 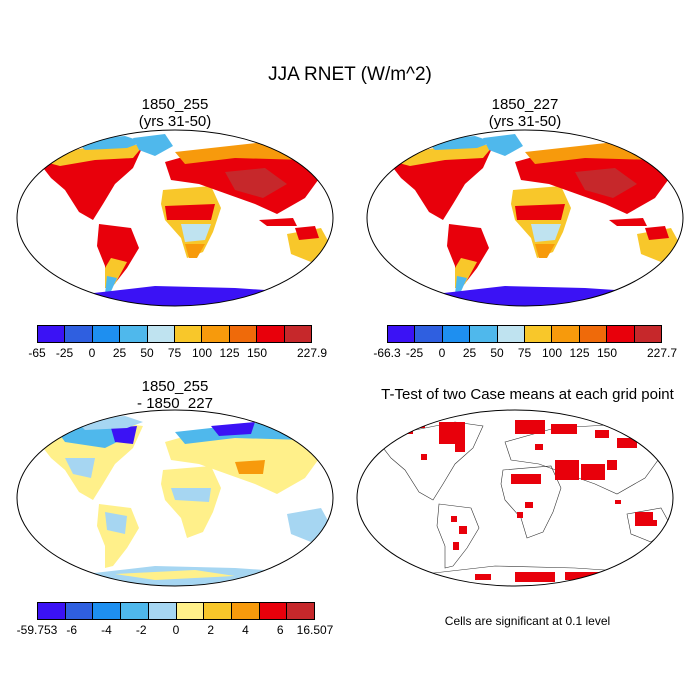 What do you see at coordinates (315, 630) in the screenshot?
I see `colorbar-tick-label: 16.507` at bounding box center [315, 630].